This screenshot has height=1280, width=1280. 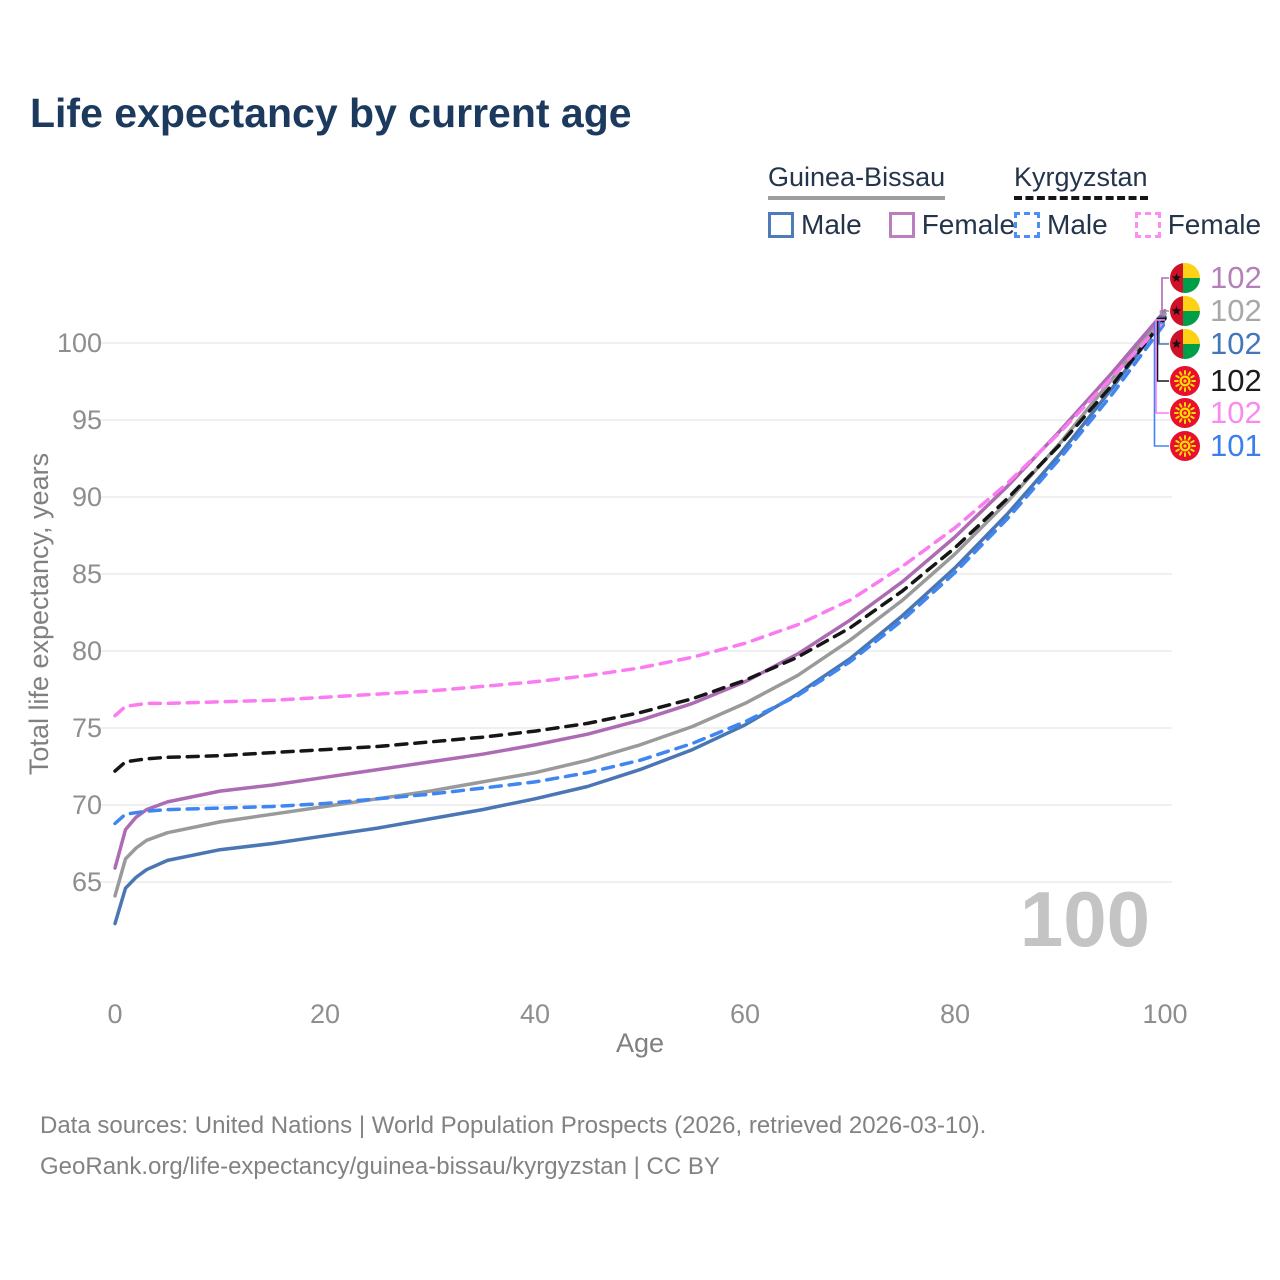 What do you see at coordinates (1164, 1014) in the screenshot?
I see `x-tick-label-100: 100` at bounding box center [1164, 1014].